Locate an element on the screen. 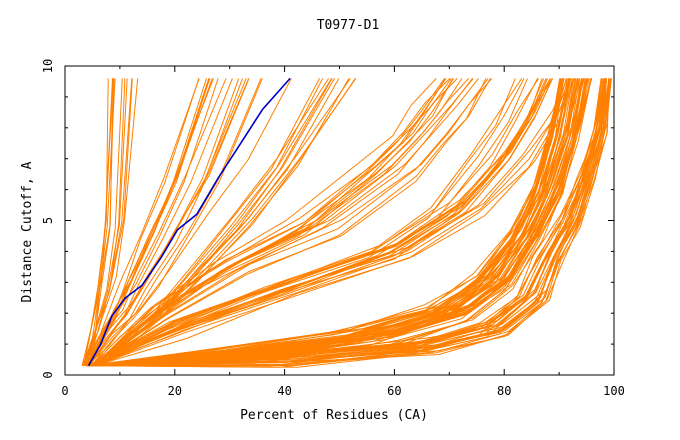 This screenshot has width=680, height=440. x-tick-label: 20 is located at coordinates (175, 391).